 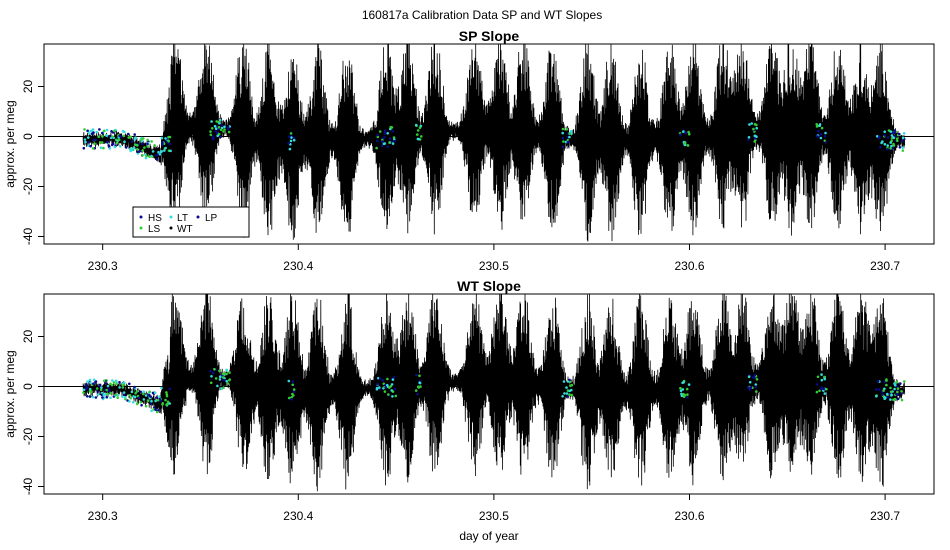 What do you see at coordinates (28, 187) in the screenshot?
I see `y-tick-label: -20` at bounding box center [28, 187].